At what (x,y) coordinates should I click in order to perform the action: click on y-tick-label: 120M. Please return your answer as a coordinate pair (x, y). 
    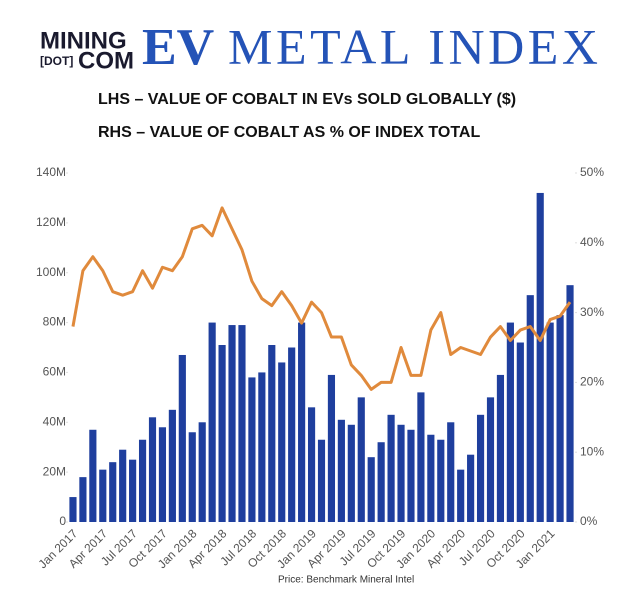
    Looking at the image, I should click on (51, 222).